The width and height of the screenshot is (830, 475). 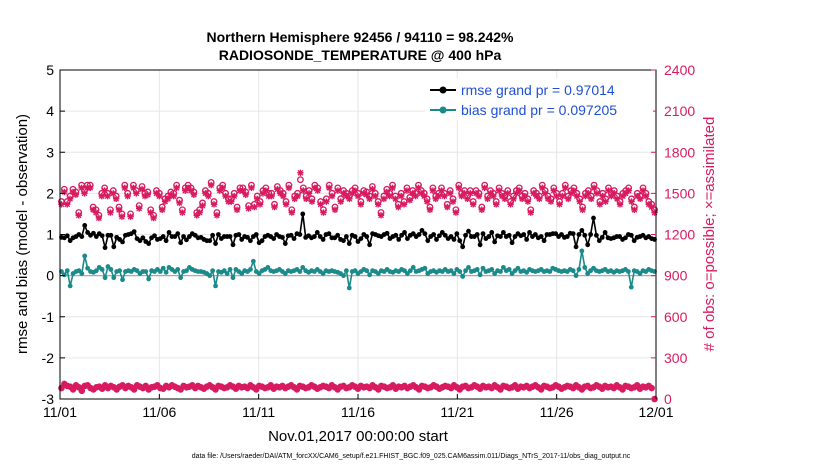 I want to click on right-tick-label: 2100, so click(x=679, y=111).